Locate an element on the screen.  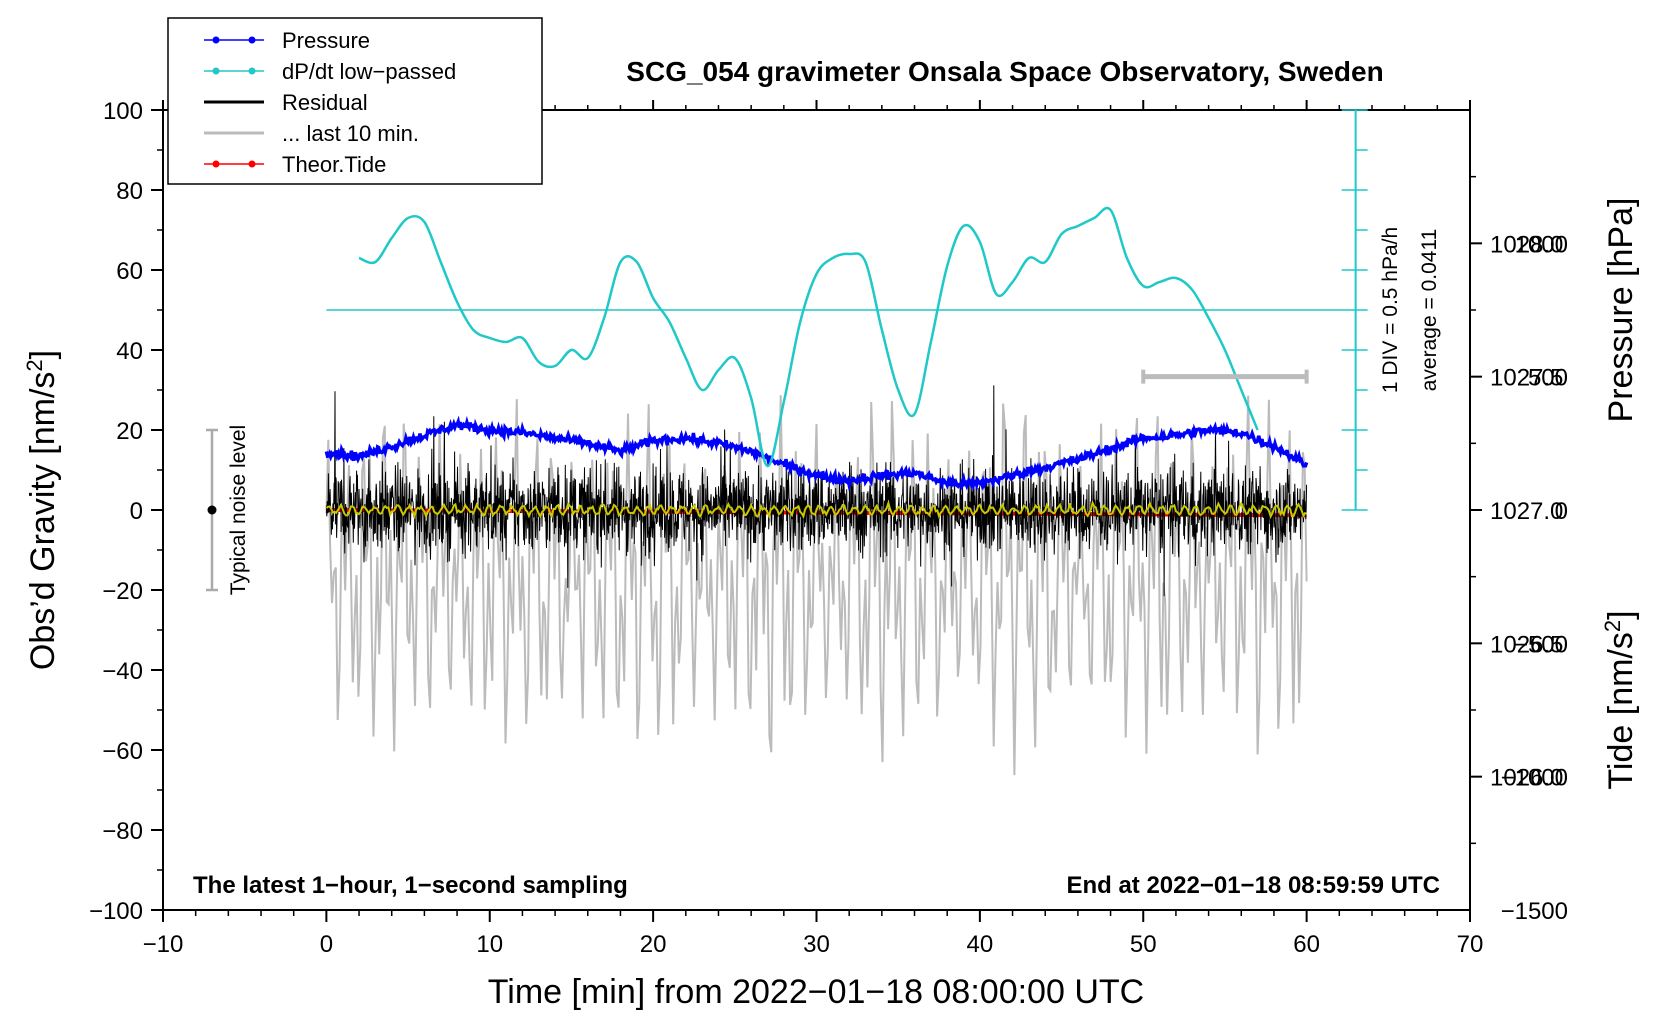
y-tick-label: 40 is located at coordinates (129, 351).